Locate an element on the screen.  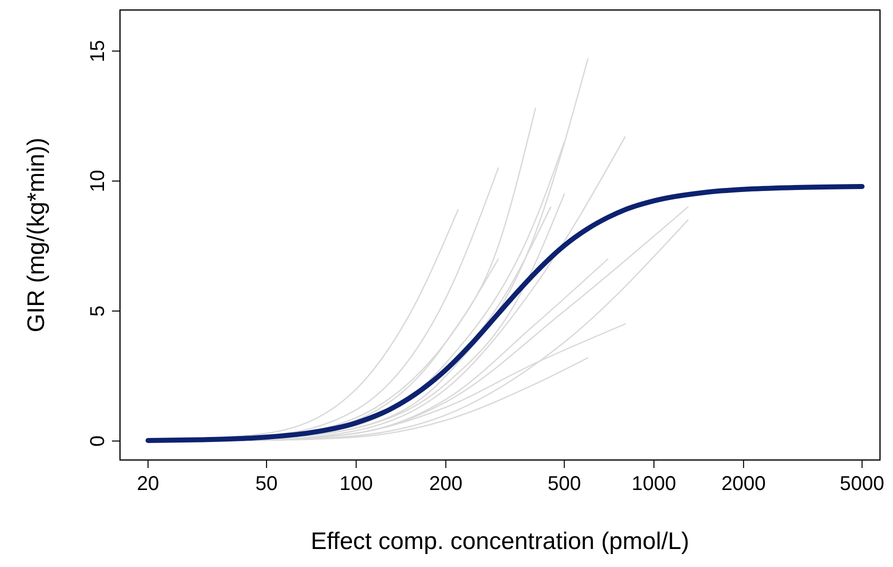
y-axis-title: GIR (mg/(kg*min)) is located at coordinates (36, 235).